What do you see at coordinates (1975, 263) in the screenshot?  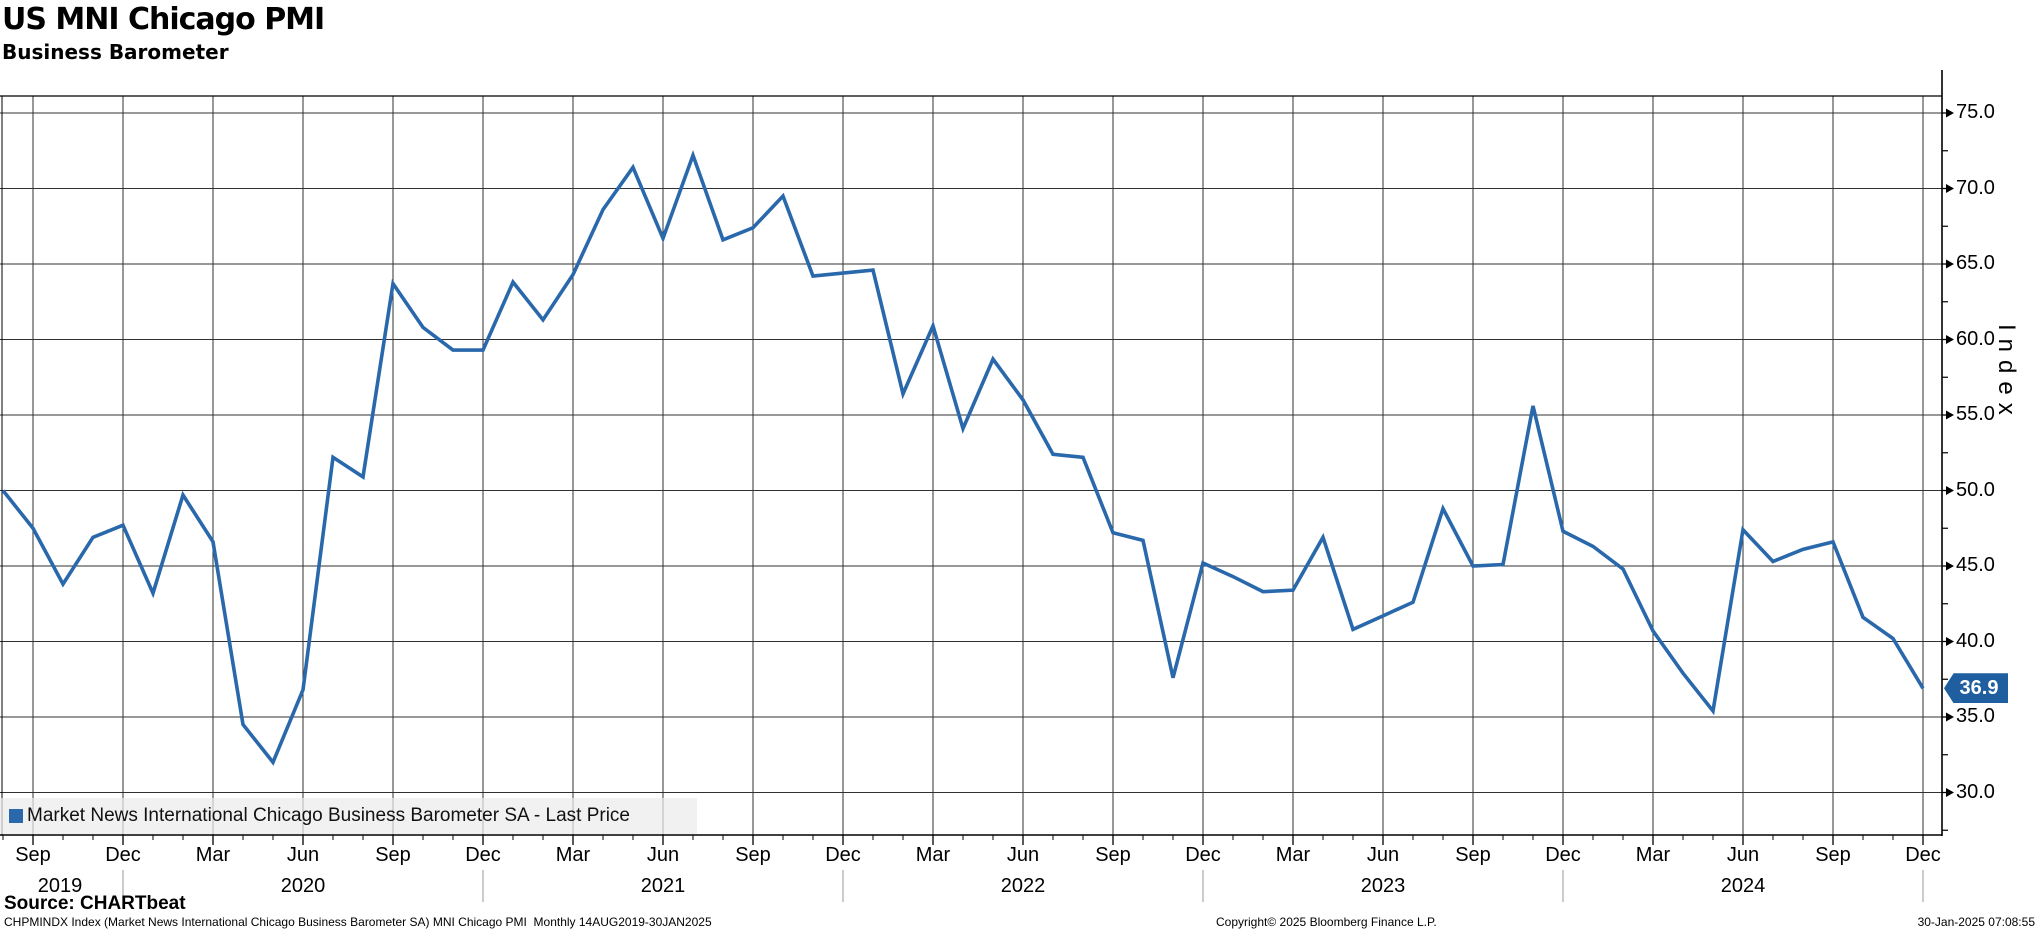 I see `y-tick-label: 65.0` at bounding box center [1975, 263].